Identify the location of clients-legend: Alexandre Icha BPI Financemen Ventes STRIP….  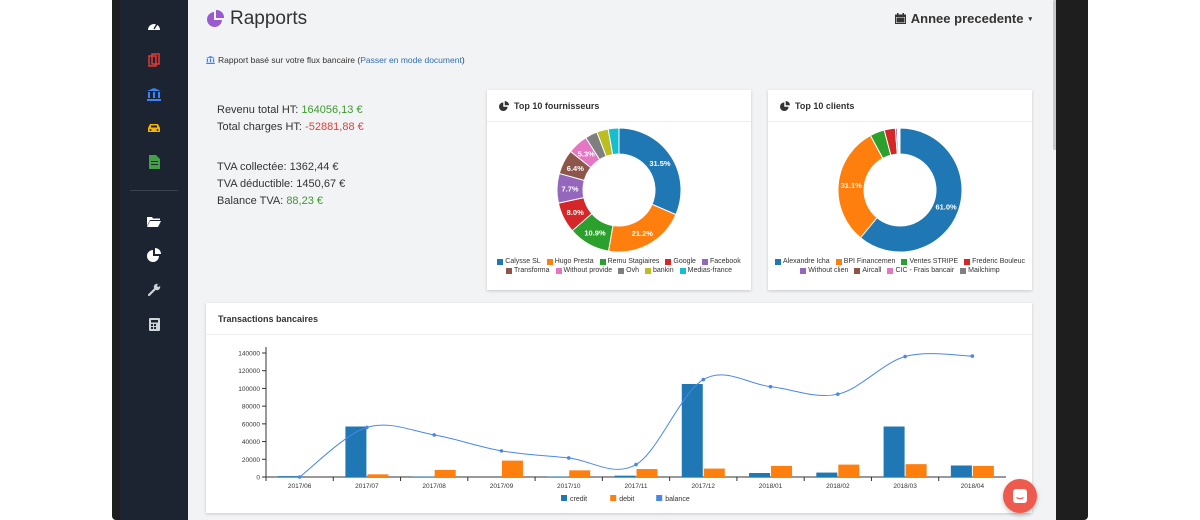
(900, 267).